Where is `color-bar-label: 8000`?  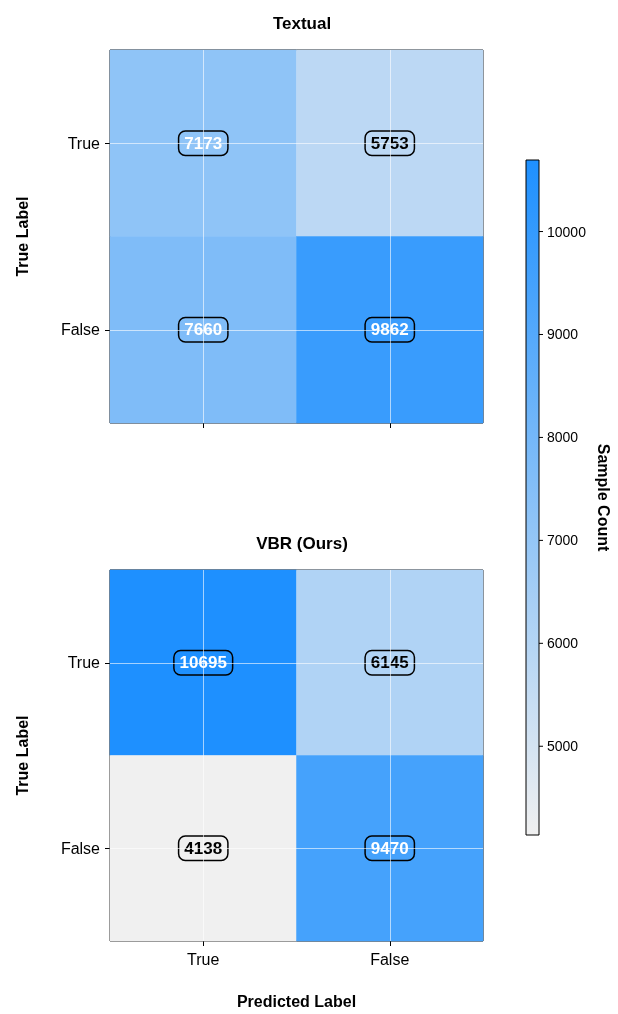 color-bar-label: 8000 is located at coordinates (563, 437).